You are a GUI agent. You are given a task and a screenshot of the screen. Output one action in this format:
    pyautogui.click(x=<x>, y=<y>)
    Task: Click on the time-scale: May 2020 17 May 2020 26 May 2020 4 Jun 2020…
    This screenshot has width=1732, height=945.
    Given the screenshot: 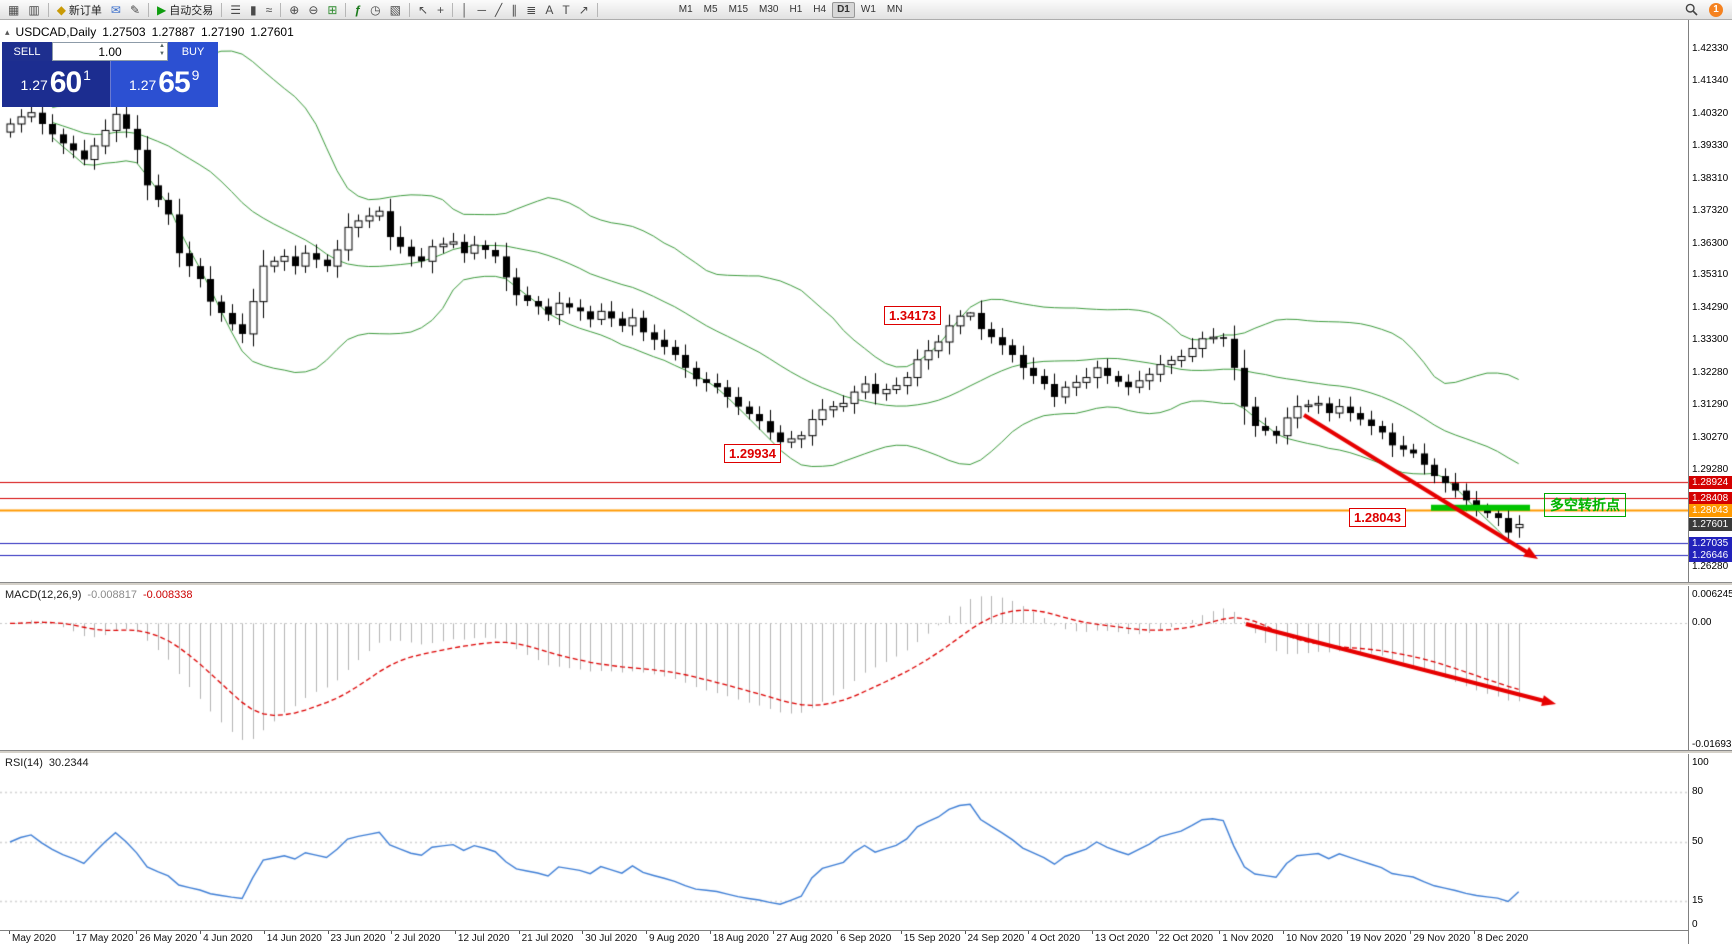 What is the action you would take?
    pyautogui.click(x=844, y=937)
    